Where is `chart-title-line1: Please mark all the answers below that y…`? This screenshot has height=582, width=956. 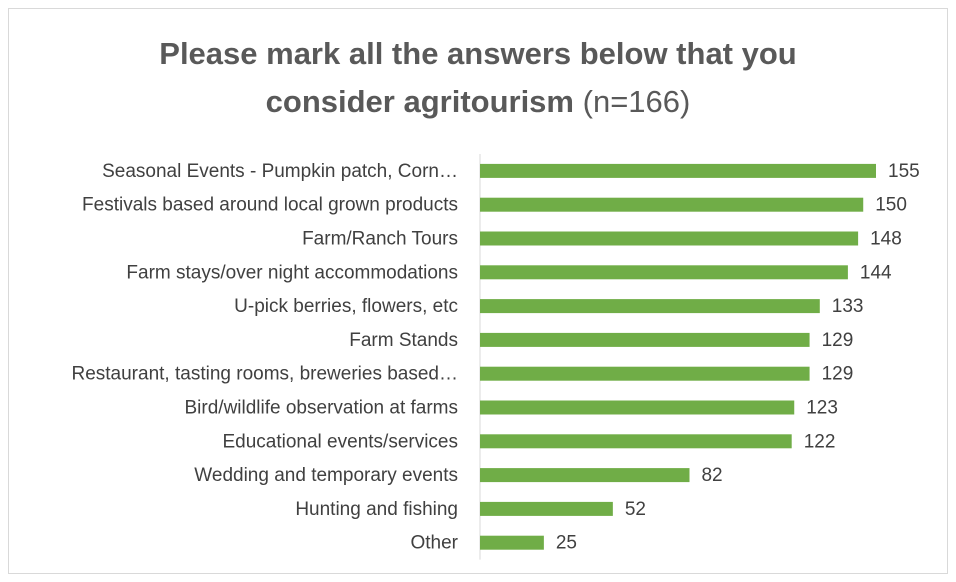 chart-title-line1: Please mark all the answers below that y… is located at coordinates (478, 53).